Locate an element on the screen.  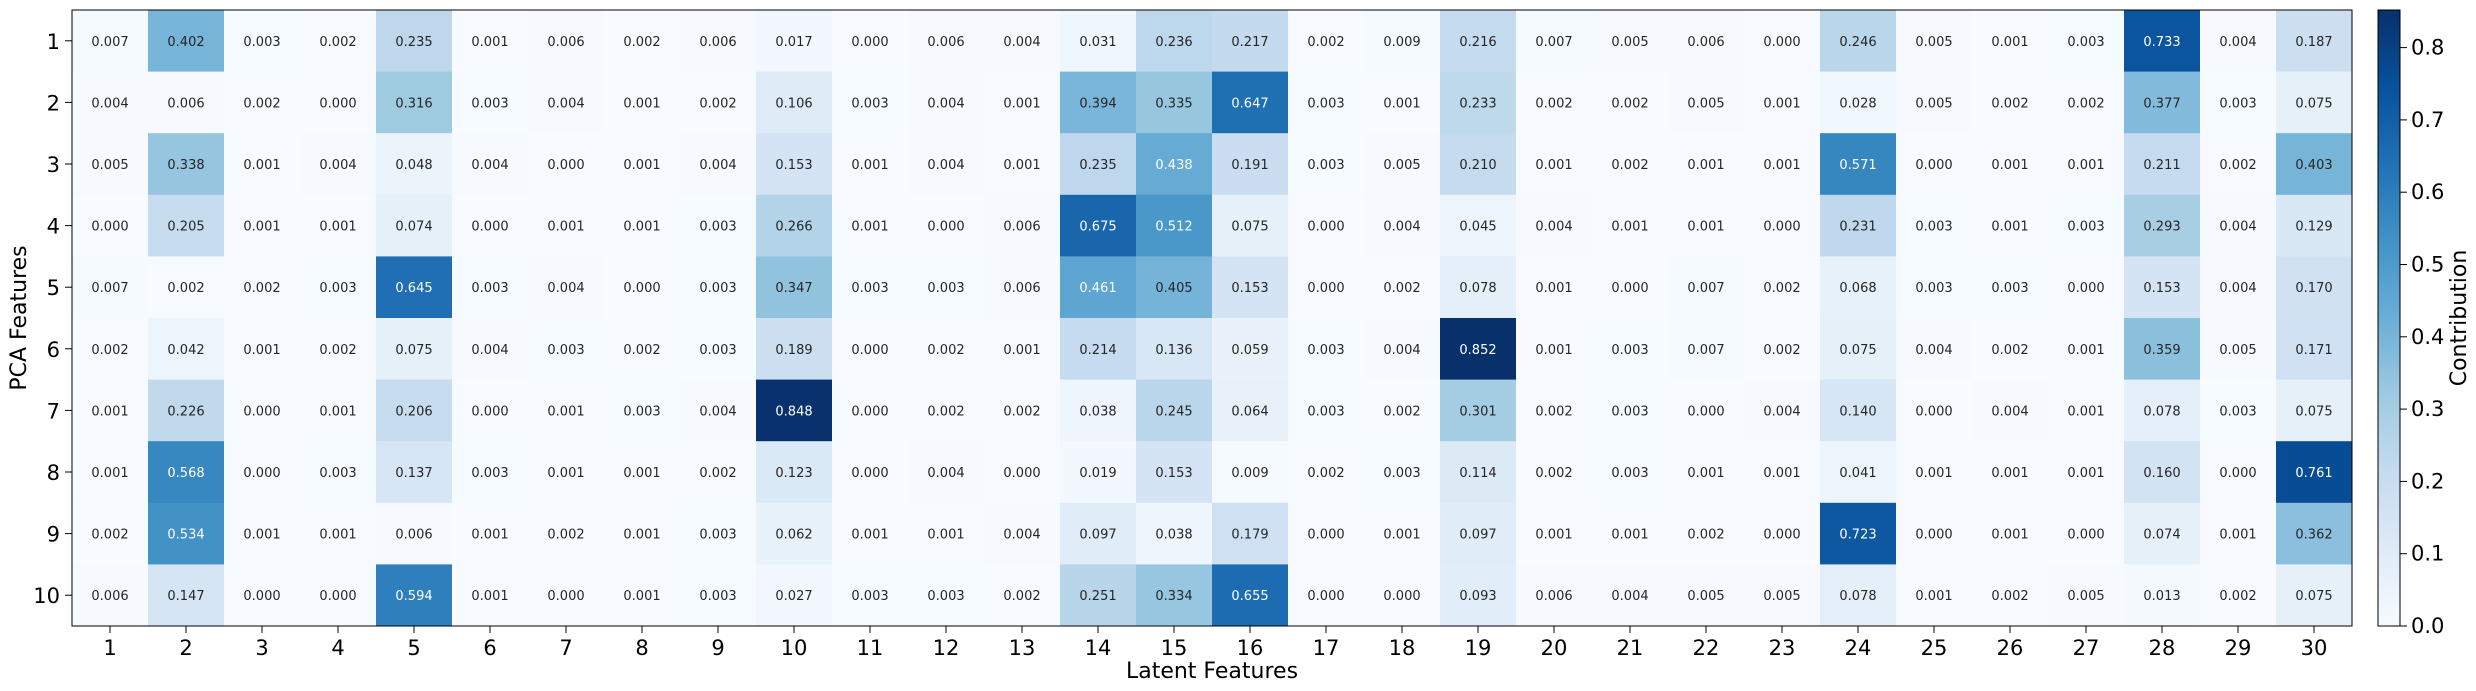
cell-value-label: 0.461 is located at coordinates (1097, 288).